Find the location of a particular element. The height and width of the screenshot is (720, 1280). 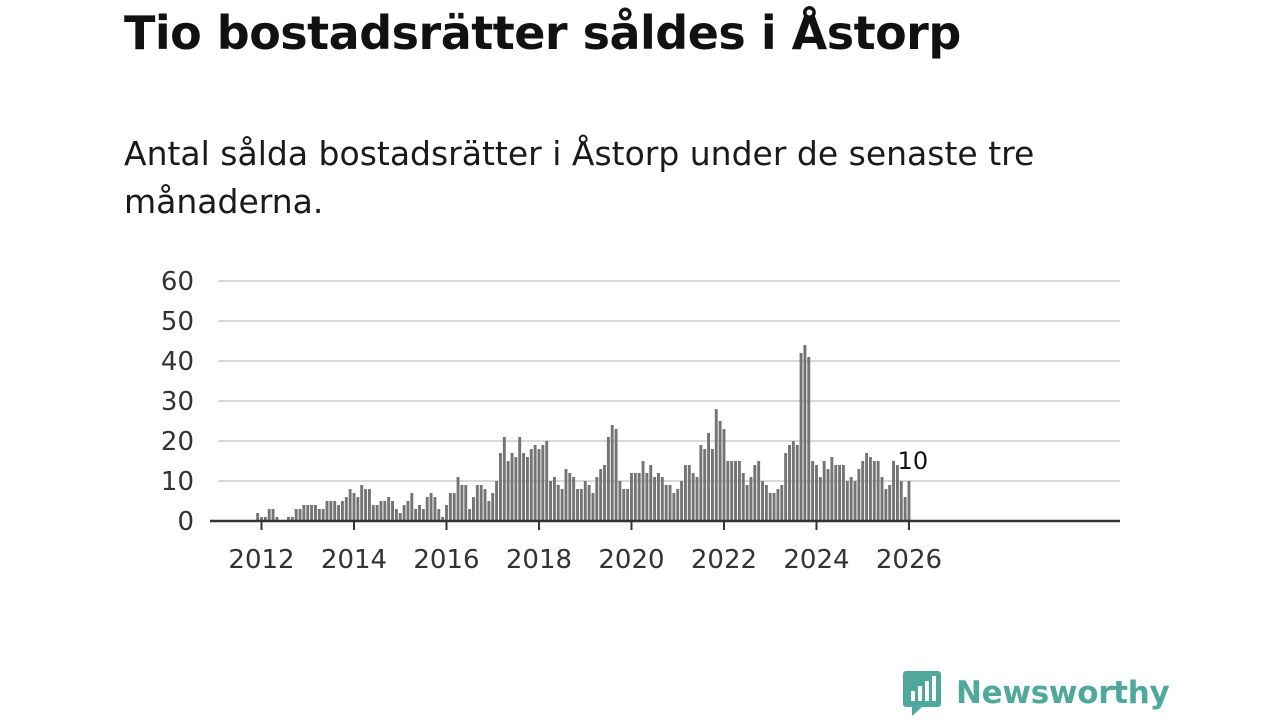

x-tick-label: 2024 is located at coordinates (816, 560).